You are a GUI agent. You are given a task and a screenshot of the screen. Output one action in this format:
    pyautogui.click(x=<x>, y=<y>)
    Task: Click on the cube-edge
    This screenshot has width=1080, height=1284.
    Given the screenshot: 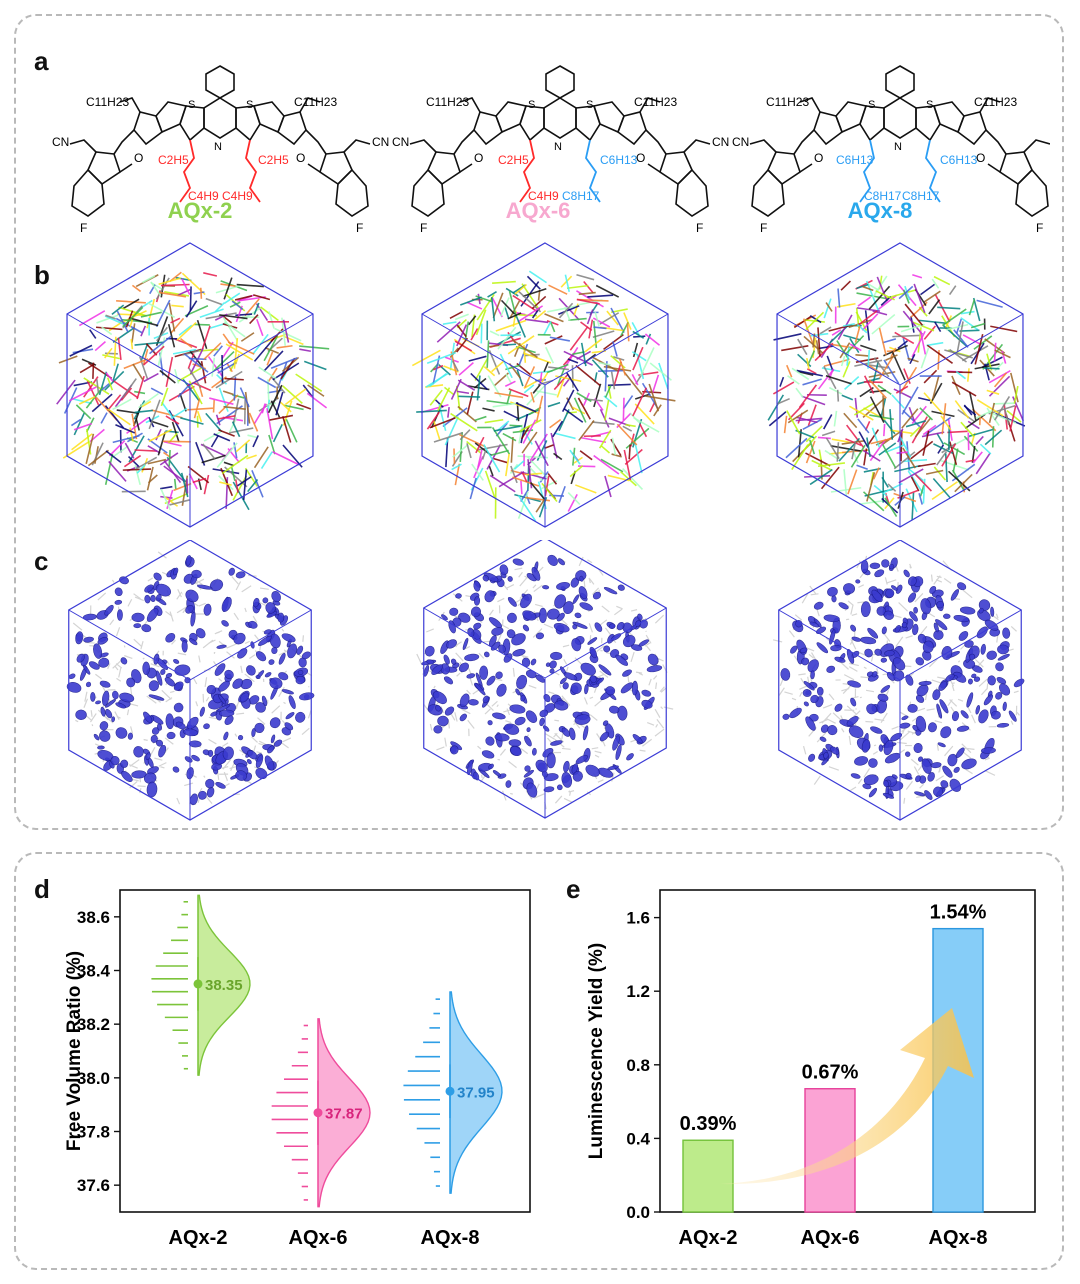 What is the action you would take?
    pyautogui.click(x=839, y=645)
    